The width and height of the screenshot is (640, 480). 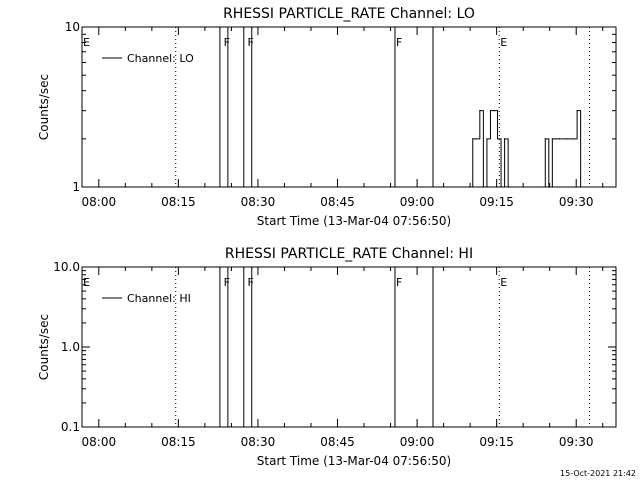 What do you see at coordinates (70, 427) in the screenshot?
I see `y-tick-label: 0.1` at bounding box center [70, 427].